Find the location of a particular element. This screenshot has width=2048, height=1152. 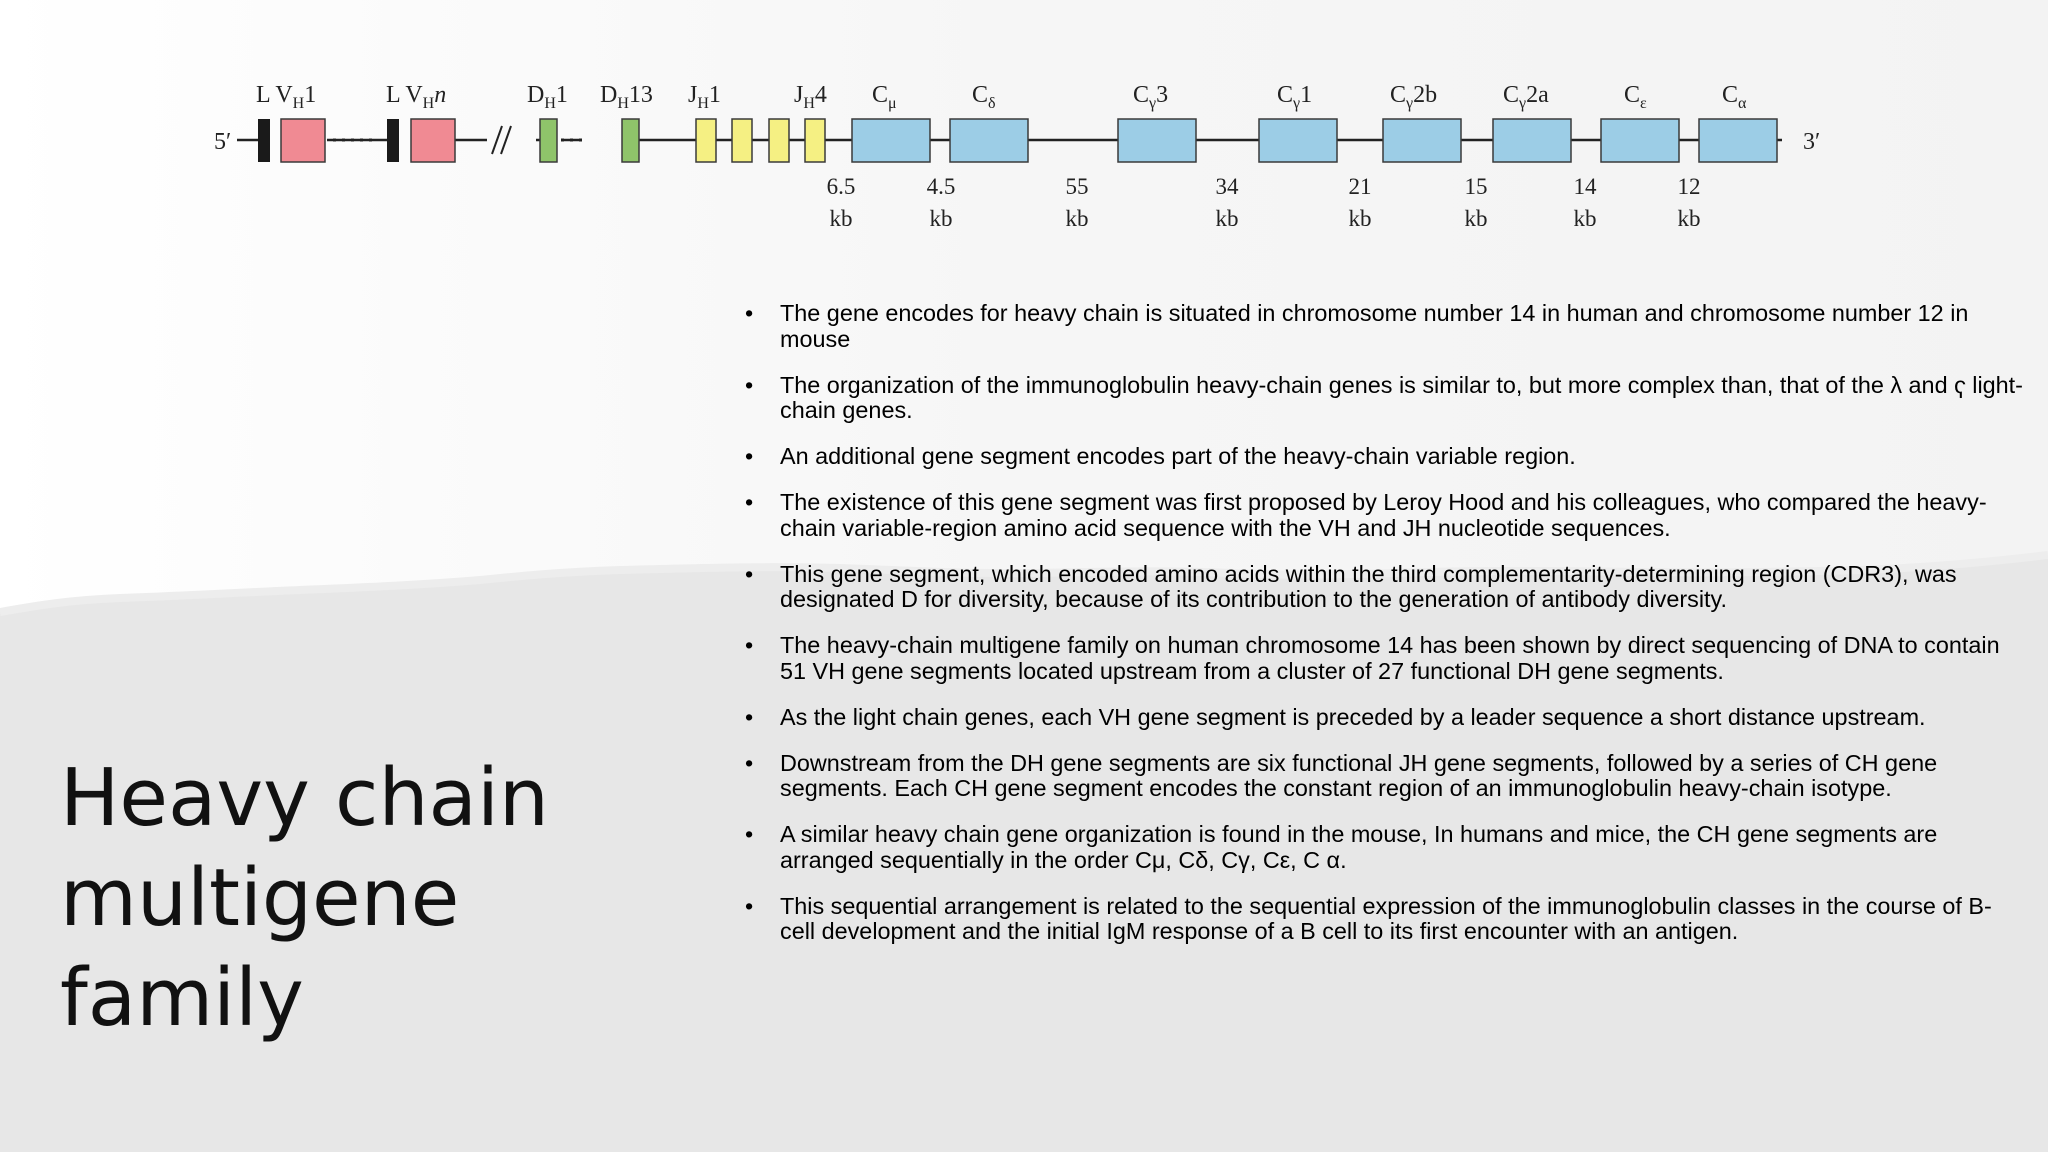

distance-labels: 6.5 kb 4.5 kb 55 kb 34 kb 21 kb 15 kb 14 kb 12 kb is located at coordinates (1264, 202).